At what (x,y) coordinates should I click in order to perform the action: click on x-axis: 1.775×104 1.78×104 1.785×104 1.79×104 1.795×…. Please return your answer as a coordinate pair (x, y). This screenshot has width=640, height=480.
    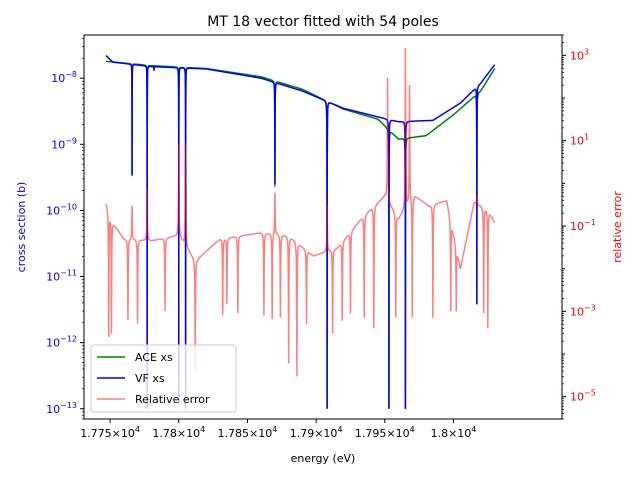
    Looking at the image, I should click on (278, 429).